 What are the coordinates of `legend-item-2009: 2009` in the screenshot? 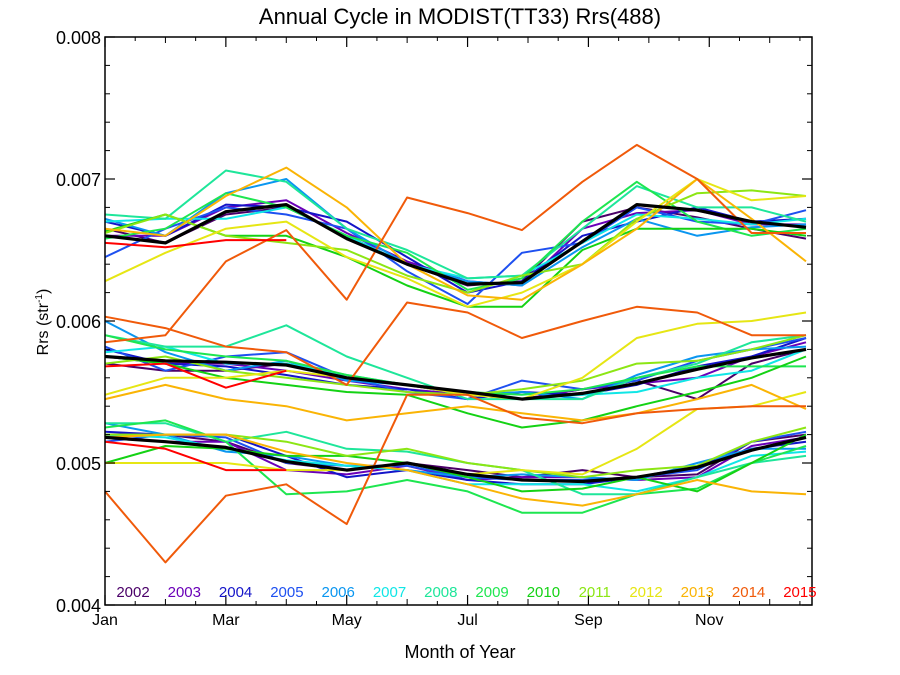 It's located at (491, 592).